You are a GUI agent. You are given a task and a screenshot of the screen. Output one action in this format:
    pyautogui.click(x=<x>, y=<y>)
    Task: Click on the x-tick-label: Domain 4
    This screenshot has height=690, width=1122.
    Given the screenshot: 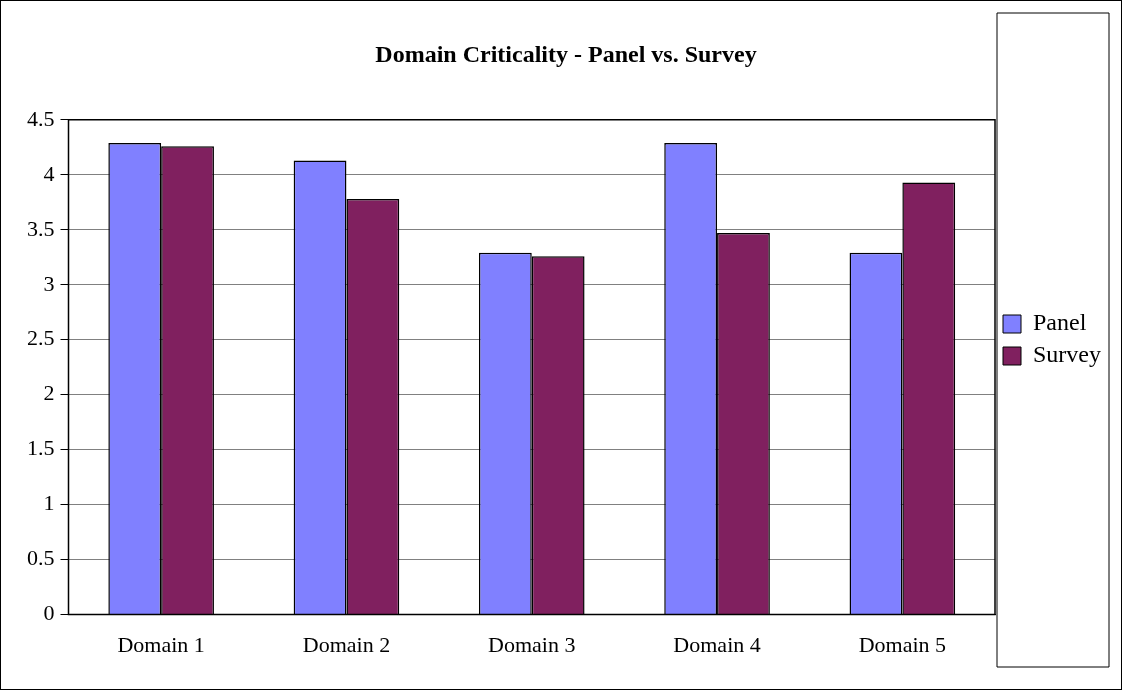 What is the action you would take?
    pyautogui.click(x=717, y=644)
    